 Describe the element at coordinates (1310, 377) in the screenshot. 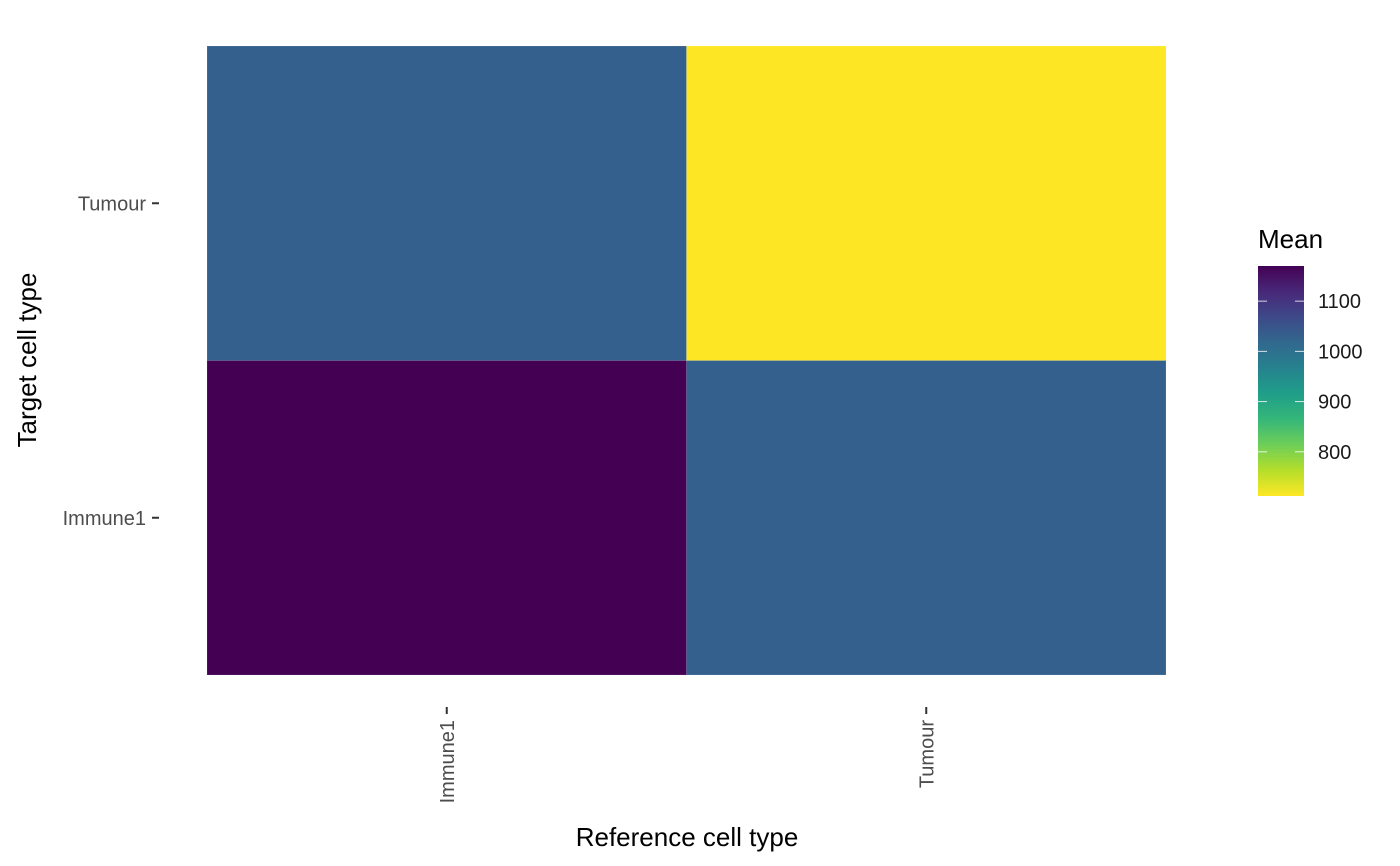

I see `legend-ticks: 800 900 1000 1100` at that location.